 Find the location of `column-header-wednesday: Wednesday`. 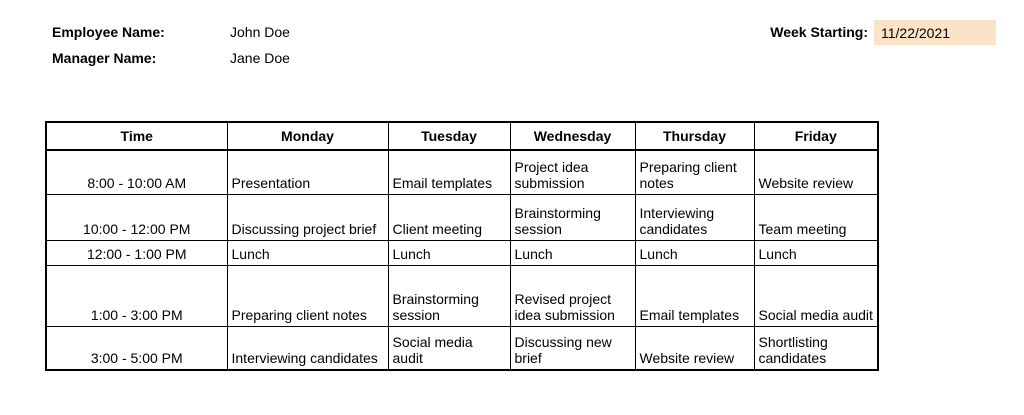

column-header-wednesday: Wednesday is located at coordinates (572, 136).